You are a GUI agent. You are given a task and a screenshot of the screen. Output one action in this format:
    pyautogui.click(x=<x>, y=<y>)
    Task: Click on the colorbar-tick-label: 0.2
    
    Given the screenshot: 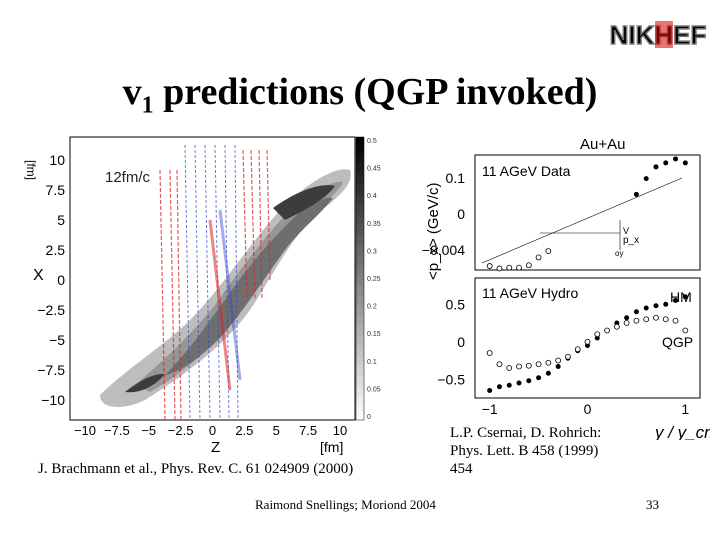 What is the action you would take?
    pyautogui.click(x=372, y=307)
    